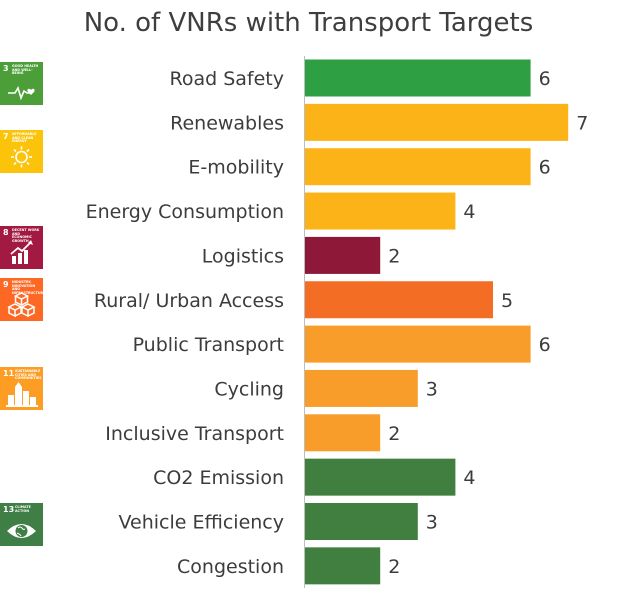  I want to click on cubes-icon, so click(21, 305).